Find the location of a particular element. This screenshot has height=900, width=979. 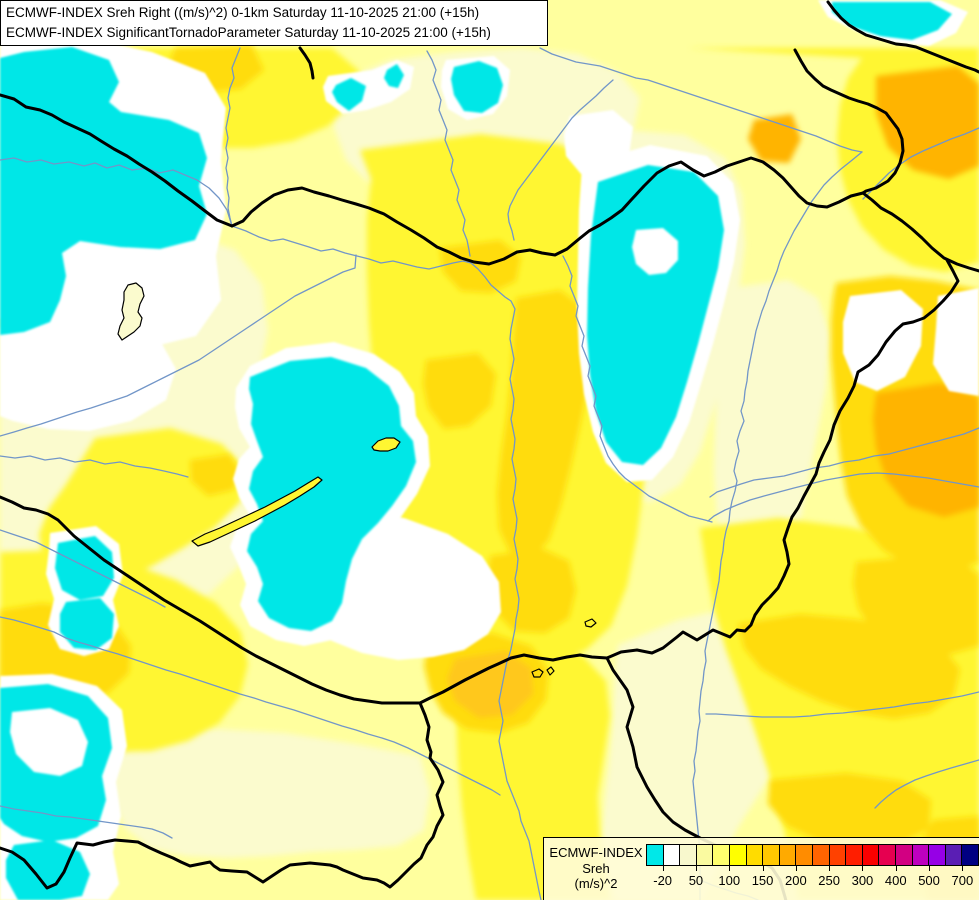

legend-tick-label: 400 is located at coordinates (895, 880).